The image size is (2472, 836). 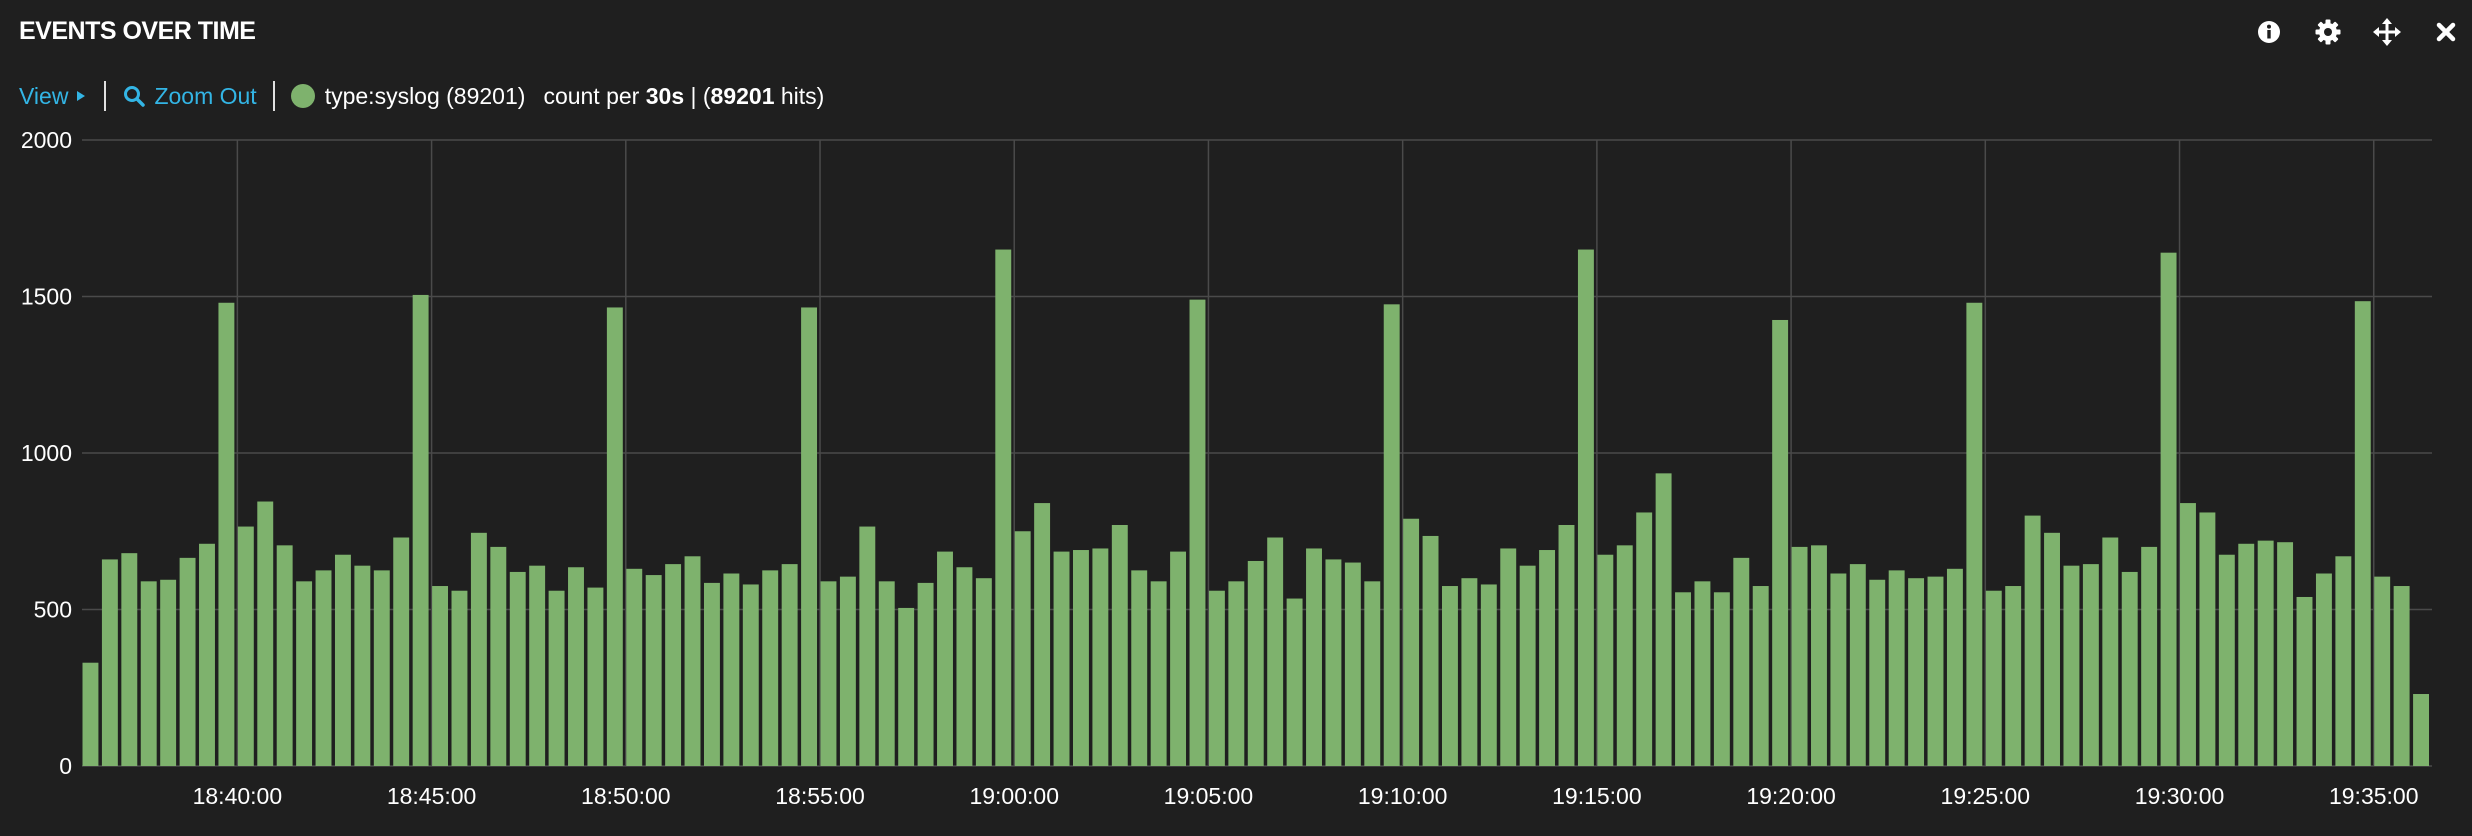 I want to click on legend-entry: type:syslog (89201), so click(x=425, y=95).